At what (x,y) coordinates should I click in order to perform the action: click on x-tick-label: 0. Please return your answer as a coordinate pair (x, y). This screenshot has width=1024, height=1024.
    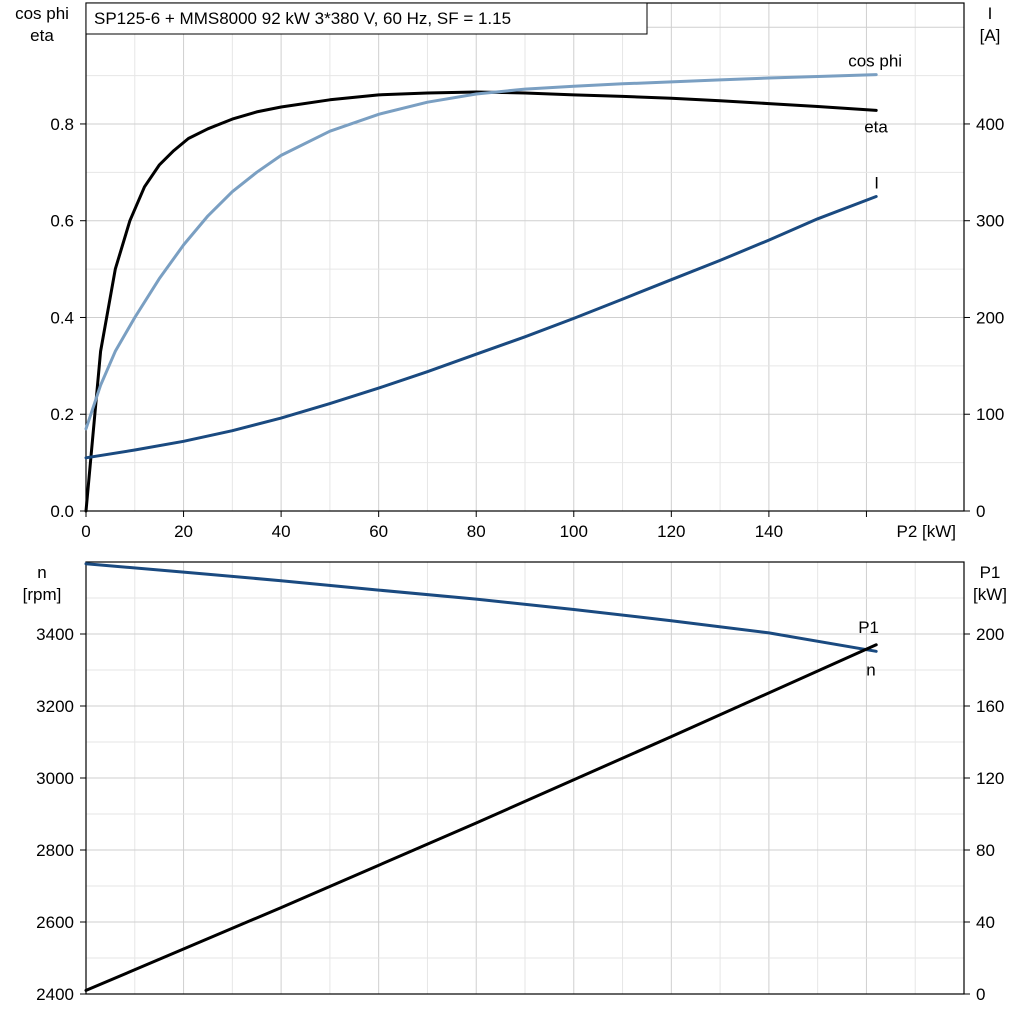
    Looking at the image, I should click on (85, 531).